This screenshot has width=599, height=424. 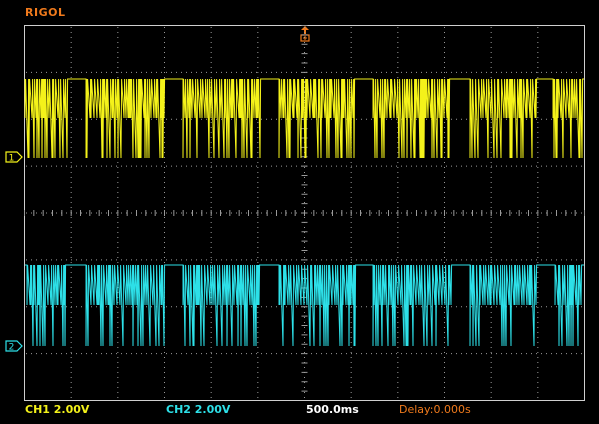 I want to click on timebase-readout: 500.0ms, so click(x=332, y=409).